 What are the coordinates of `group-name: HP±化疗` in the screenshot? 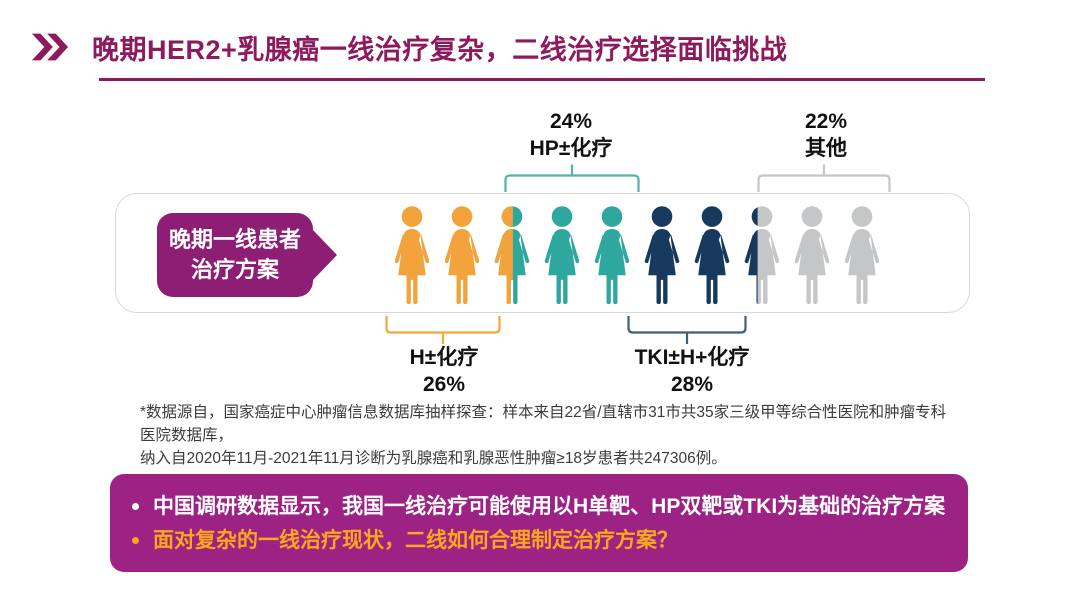 It's located at (571, 148).